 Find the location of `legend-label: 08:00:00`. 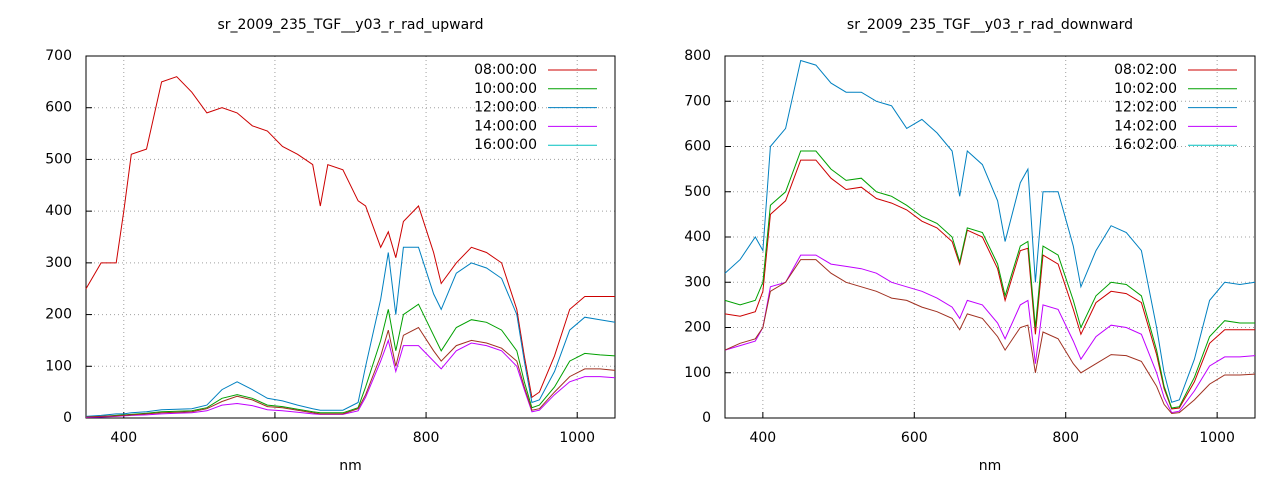

legend-label: 08:00:00 is located at coordinates (505, 70).